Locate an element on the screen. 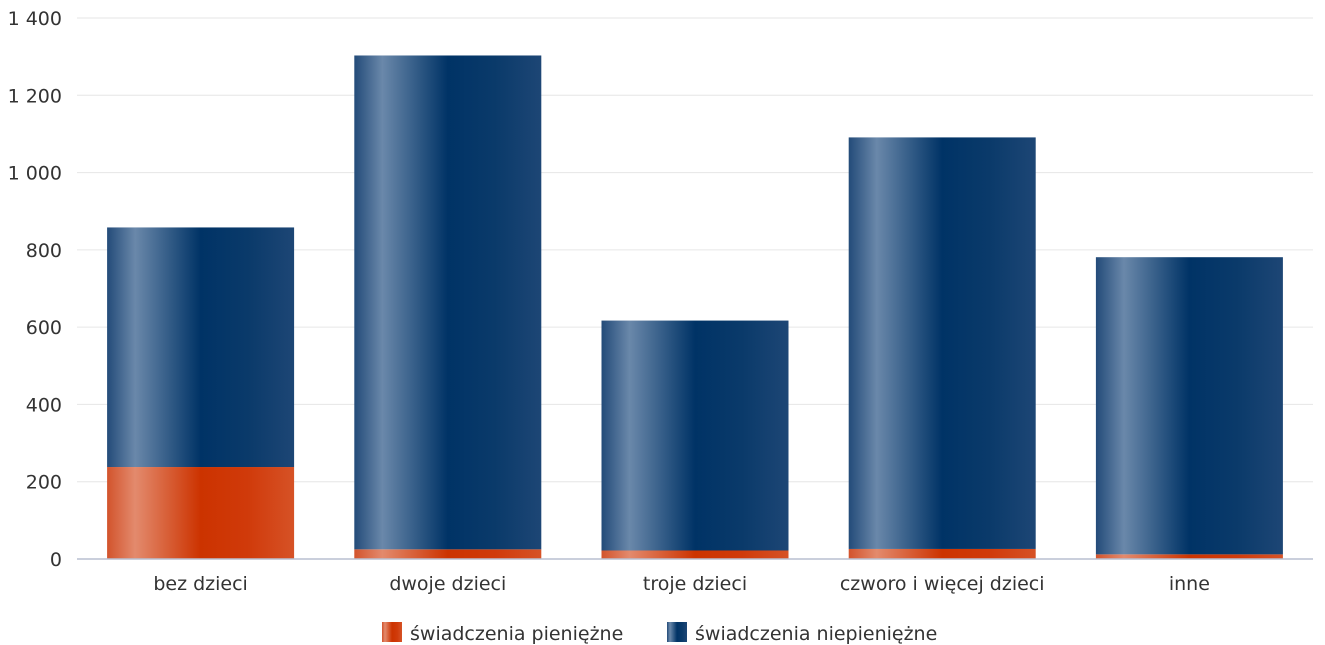 The width and height of the screenshot is (1325, 645). y-tick-label: 800 is located at coordinates (44, 251).